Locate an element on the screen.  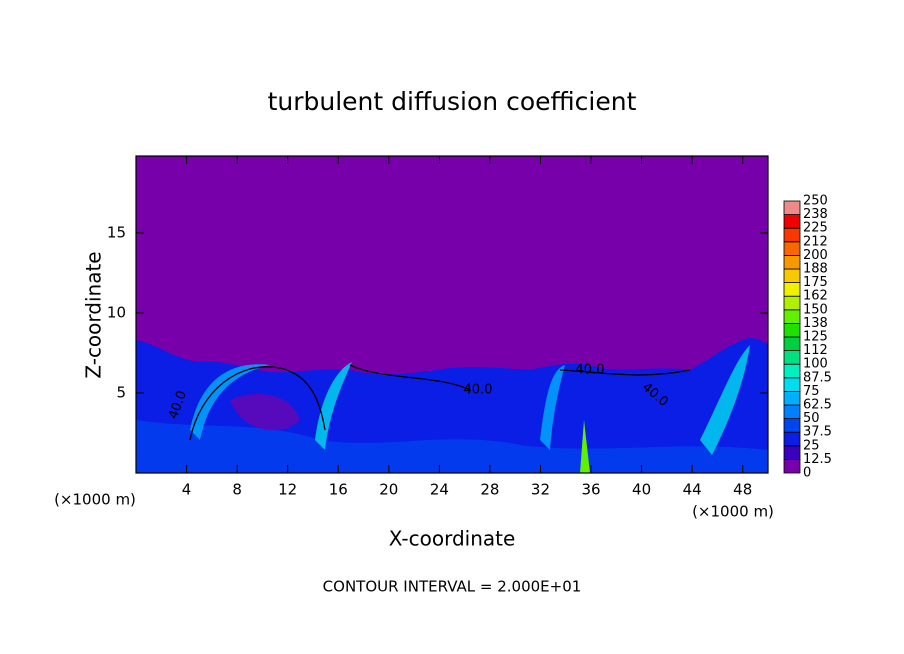
x-axis-title: X-coordinate is located at coordinates (452, 539).